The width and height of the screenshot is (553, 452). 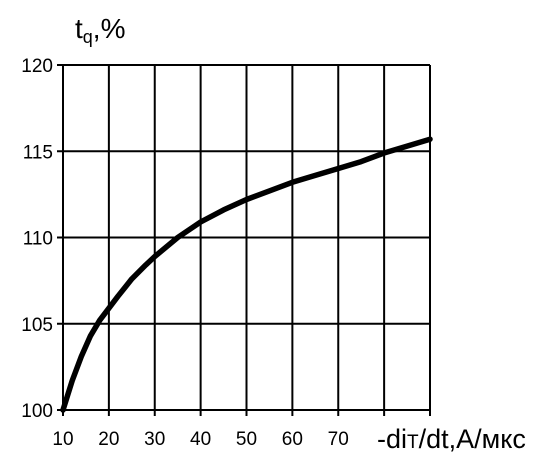 What do you see at coordinates (451, 438) in the screenshot?
I see `x-axis-label: -diT/dt,А/мкс` at bounding box center [451, 438].